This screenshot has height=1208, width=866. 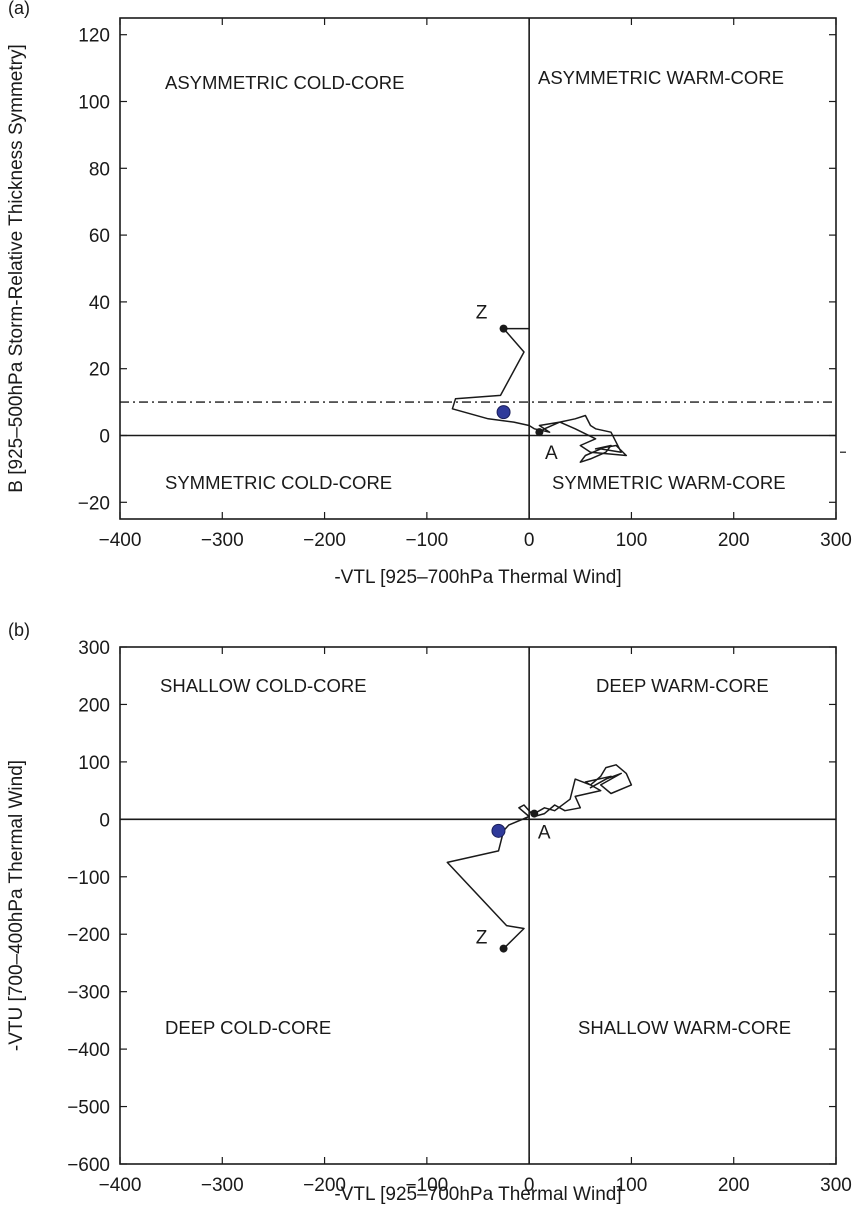 What do you see at coordinates (94, 503) in the screenshot?
I see `y-tick-label: −20` at bounding box center [94, 503].